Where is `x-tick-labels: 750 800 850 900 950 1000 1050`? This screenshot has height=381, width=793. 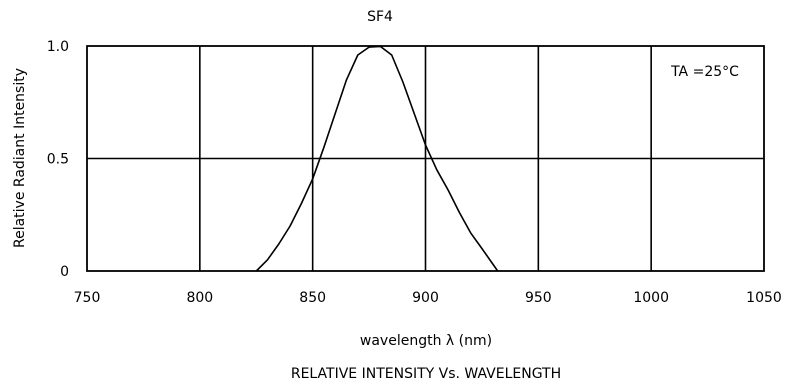
x-tick-labels: 750 800 850 900 950 1000 1050 is located at coordinates (428, 298).